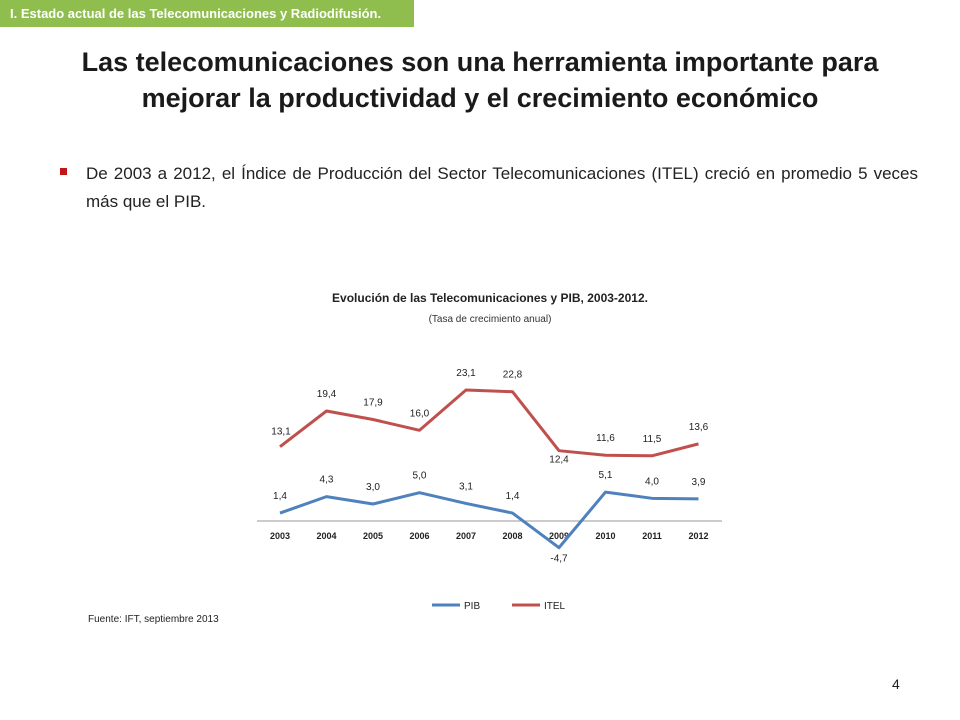 The image size is (960, 720). I want to click on data-label: 5,0, so click(420, 476).